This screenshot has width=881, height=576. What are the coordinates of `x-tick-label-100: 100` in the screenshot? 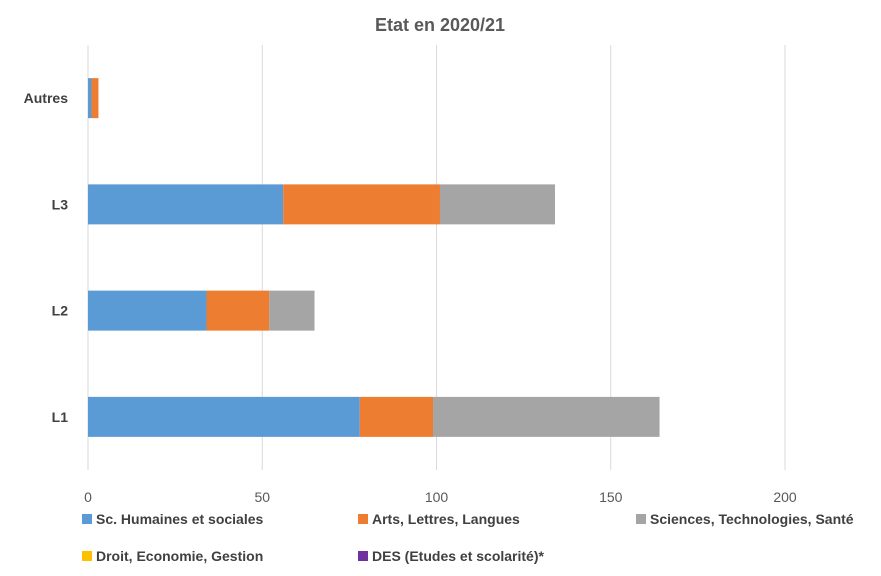 It's located at (437, 497).